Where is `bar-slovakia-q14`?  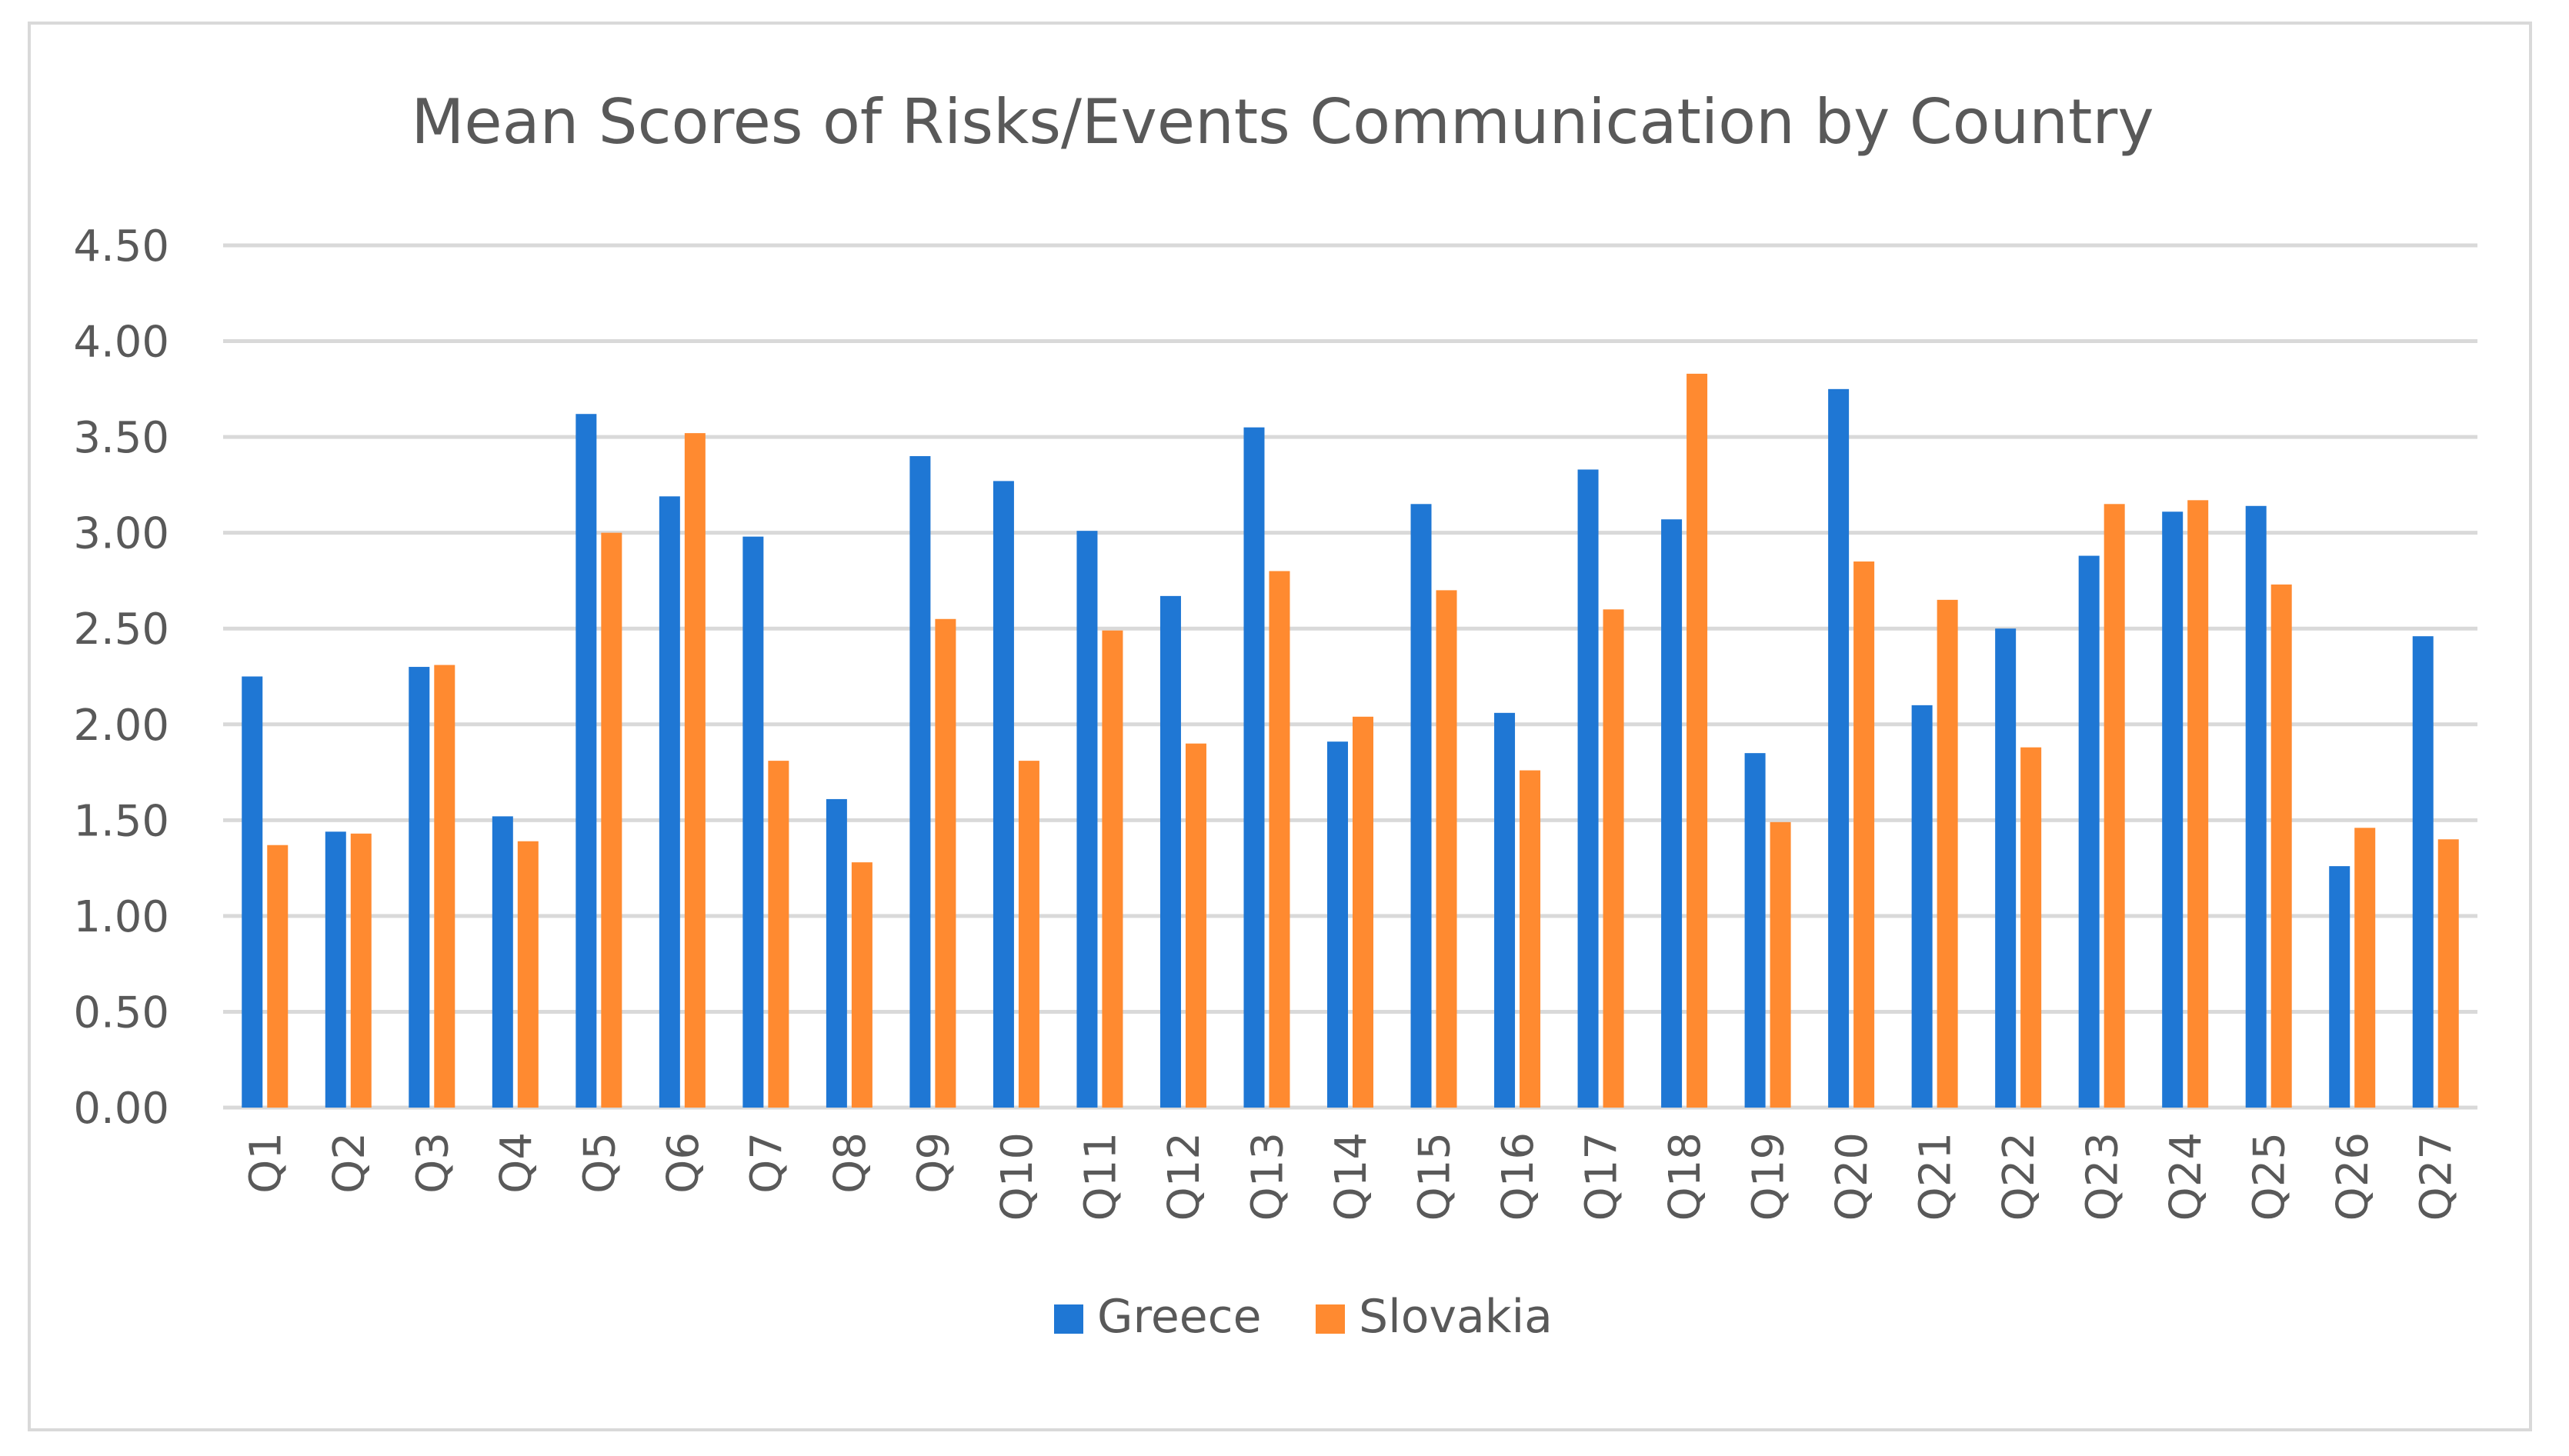
bar-slovakia-q14 is located at coordinates (1363, 912).